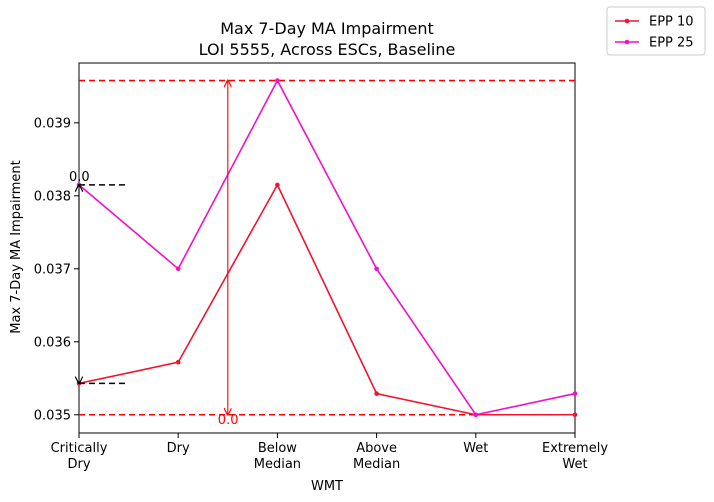  I want to click on y-tick-label: 0.037, so click(52, 269).